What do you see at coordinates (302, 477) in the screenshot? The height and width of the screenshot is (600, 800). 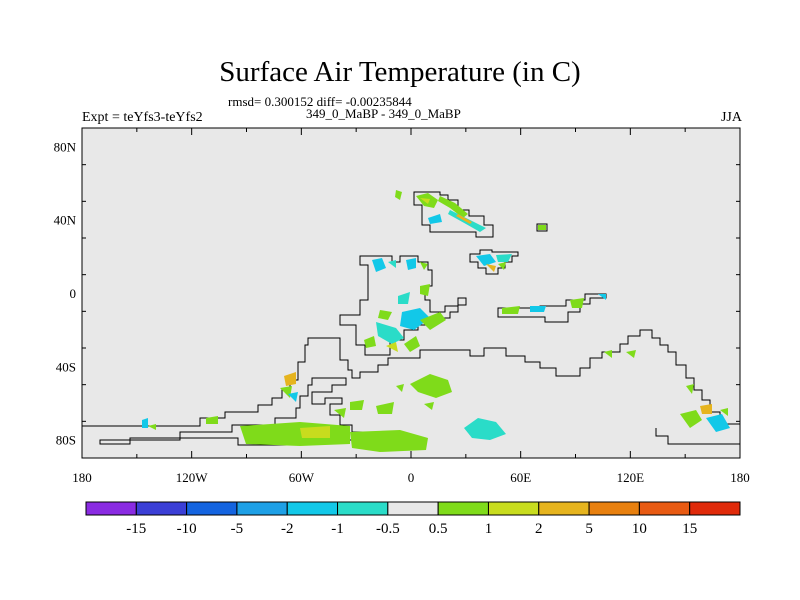 I see `lon-tick-label: 60W` at bounding box center [302, 477].